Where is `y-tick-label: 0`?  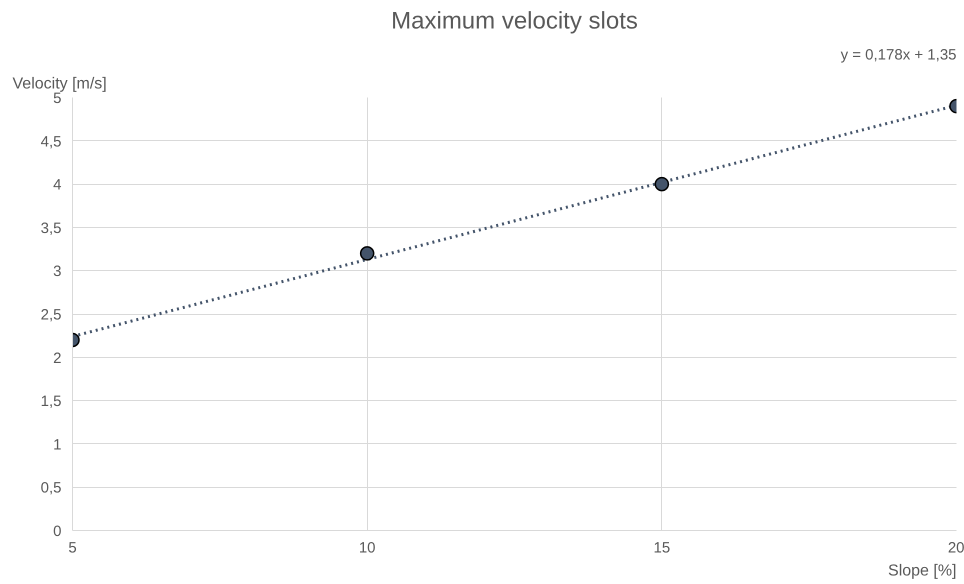 y-tick-label: 0 is located at coordinates (57, 531).